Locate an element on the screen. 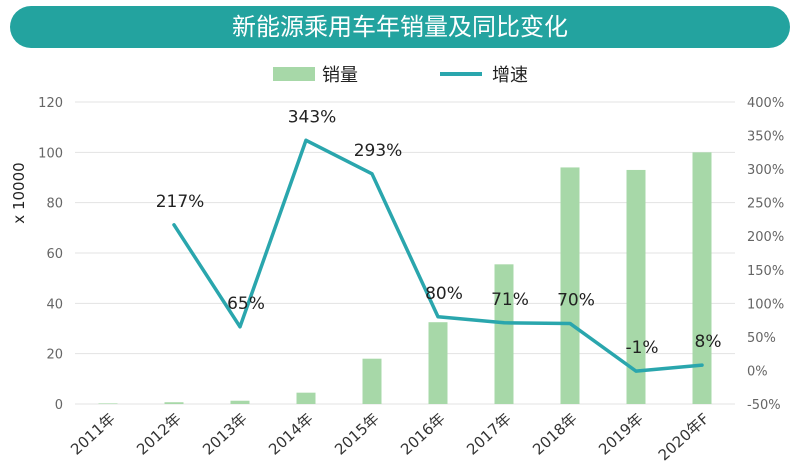 The height and width of the screenshot is (472, 800). legend-swatch-bar is located at coordinates (294, 74).